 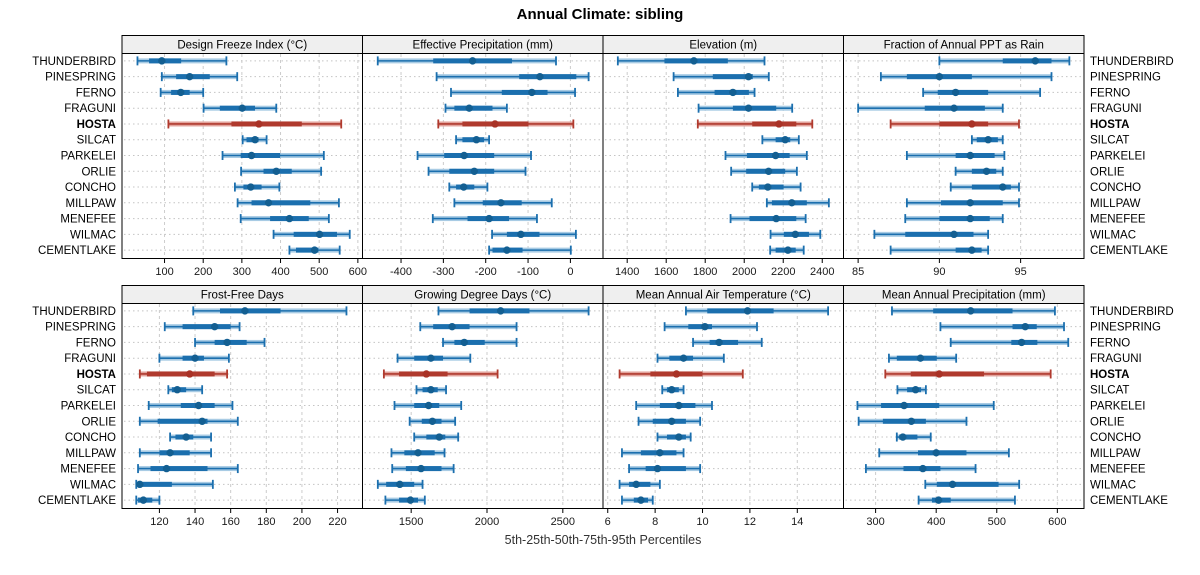 I want to click on site-label-right: PARKELEI, so click(x=1117, y=407).